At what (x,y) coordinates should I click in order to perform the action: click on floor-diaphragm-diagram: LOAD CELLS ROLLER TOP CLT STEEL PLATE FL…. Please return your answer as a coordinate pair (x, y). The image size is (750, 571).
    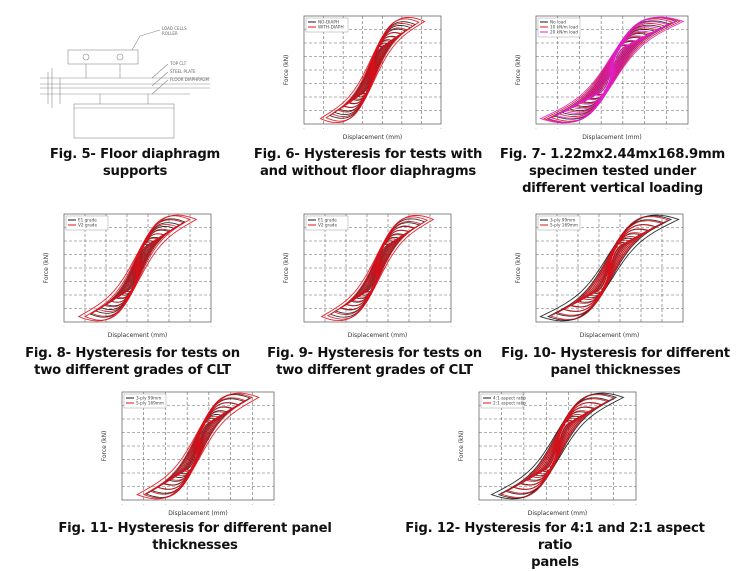
    Looking at the image, I should click on (125, 82).